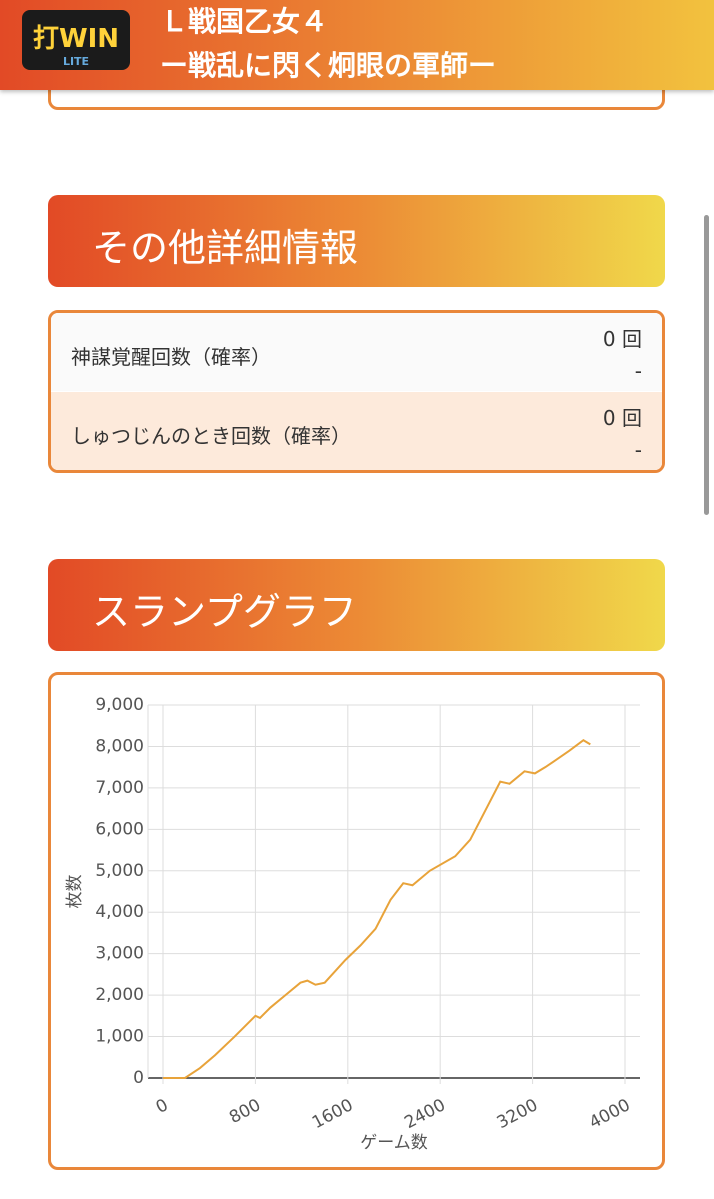  What do you see at coordinates (119, 746) in the screenshot?
I see `y-tick-label: 8,000` at bounding box center [119, 746].